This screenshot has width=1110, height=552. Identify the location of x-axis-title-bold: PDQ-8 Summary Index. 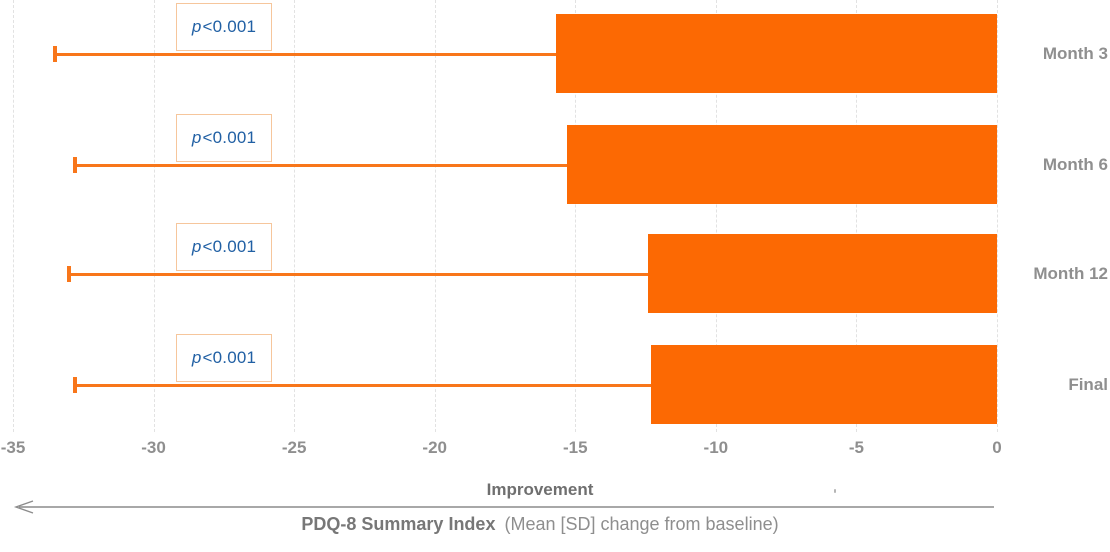
(398, 524).